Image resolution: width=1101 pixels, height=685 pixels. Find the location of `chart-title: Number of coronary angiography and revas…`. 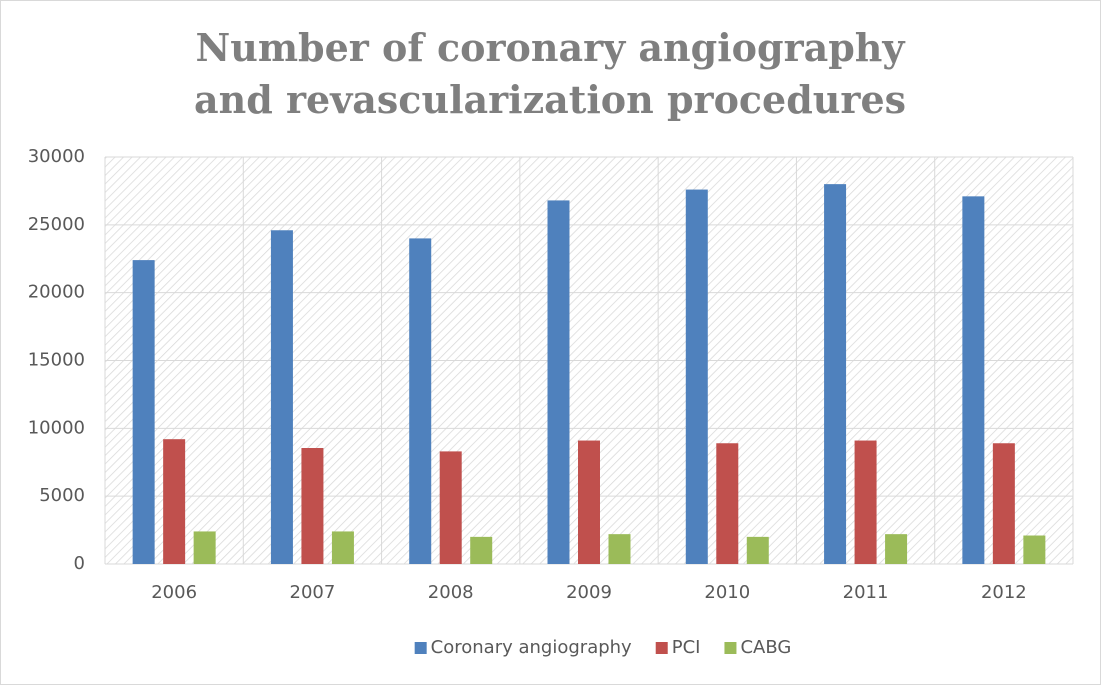

chart-title: Number of coronary angiography and revas… is located at coordinates (550, 73).